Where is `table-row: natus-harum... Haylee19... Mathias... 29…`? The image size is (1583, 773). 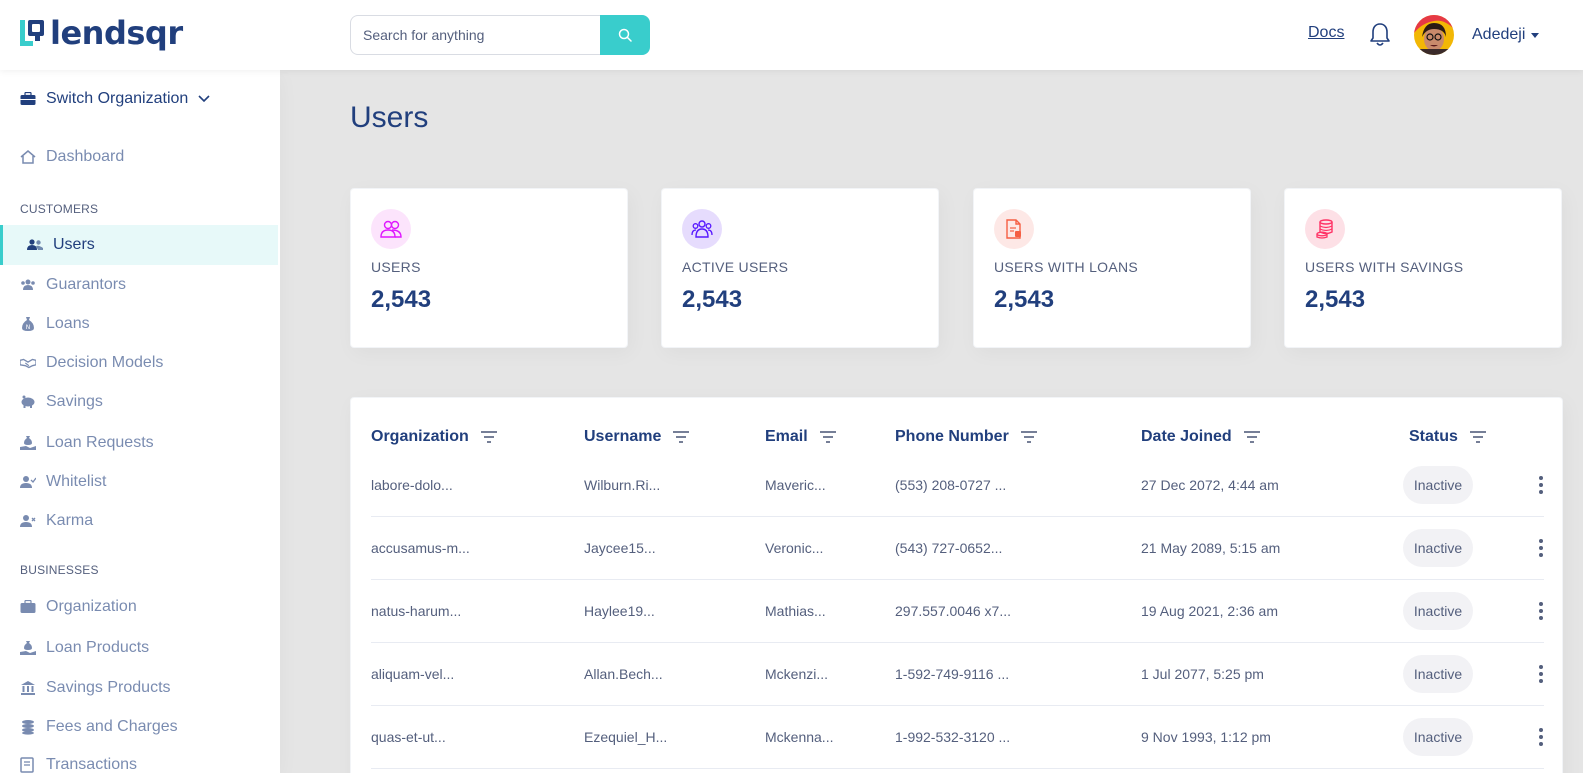 table-row: natus-harum... Haylee19... Mathias... 29… is located at coordinates (957, 611).